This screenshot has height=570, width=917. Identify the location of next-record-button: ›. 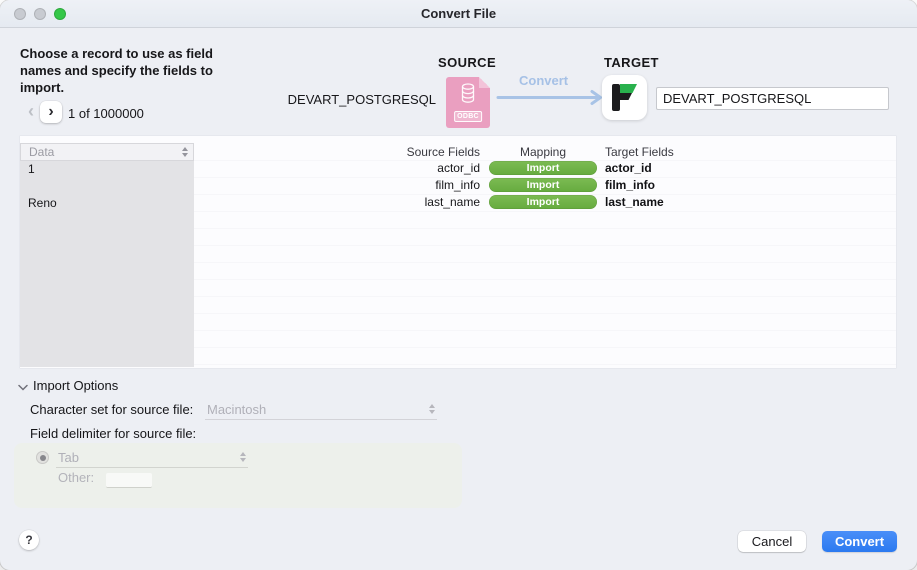
(51, 112).